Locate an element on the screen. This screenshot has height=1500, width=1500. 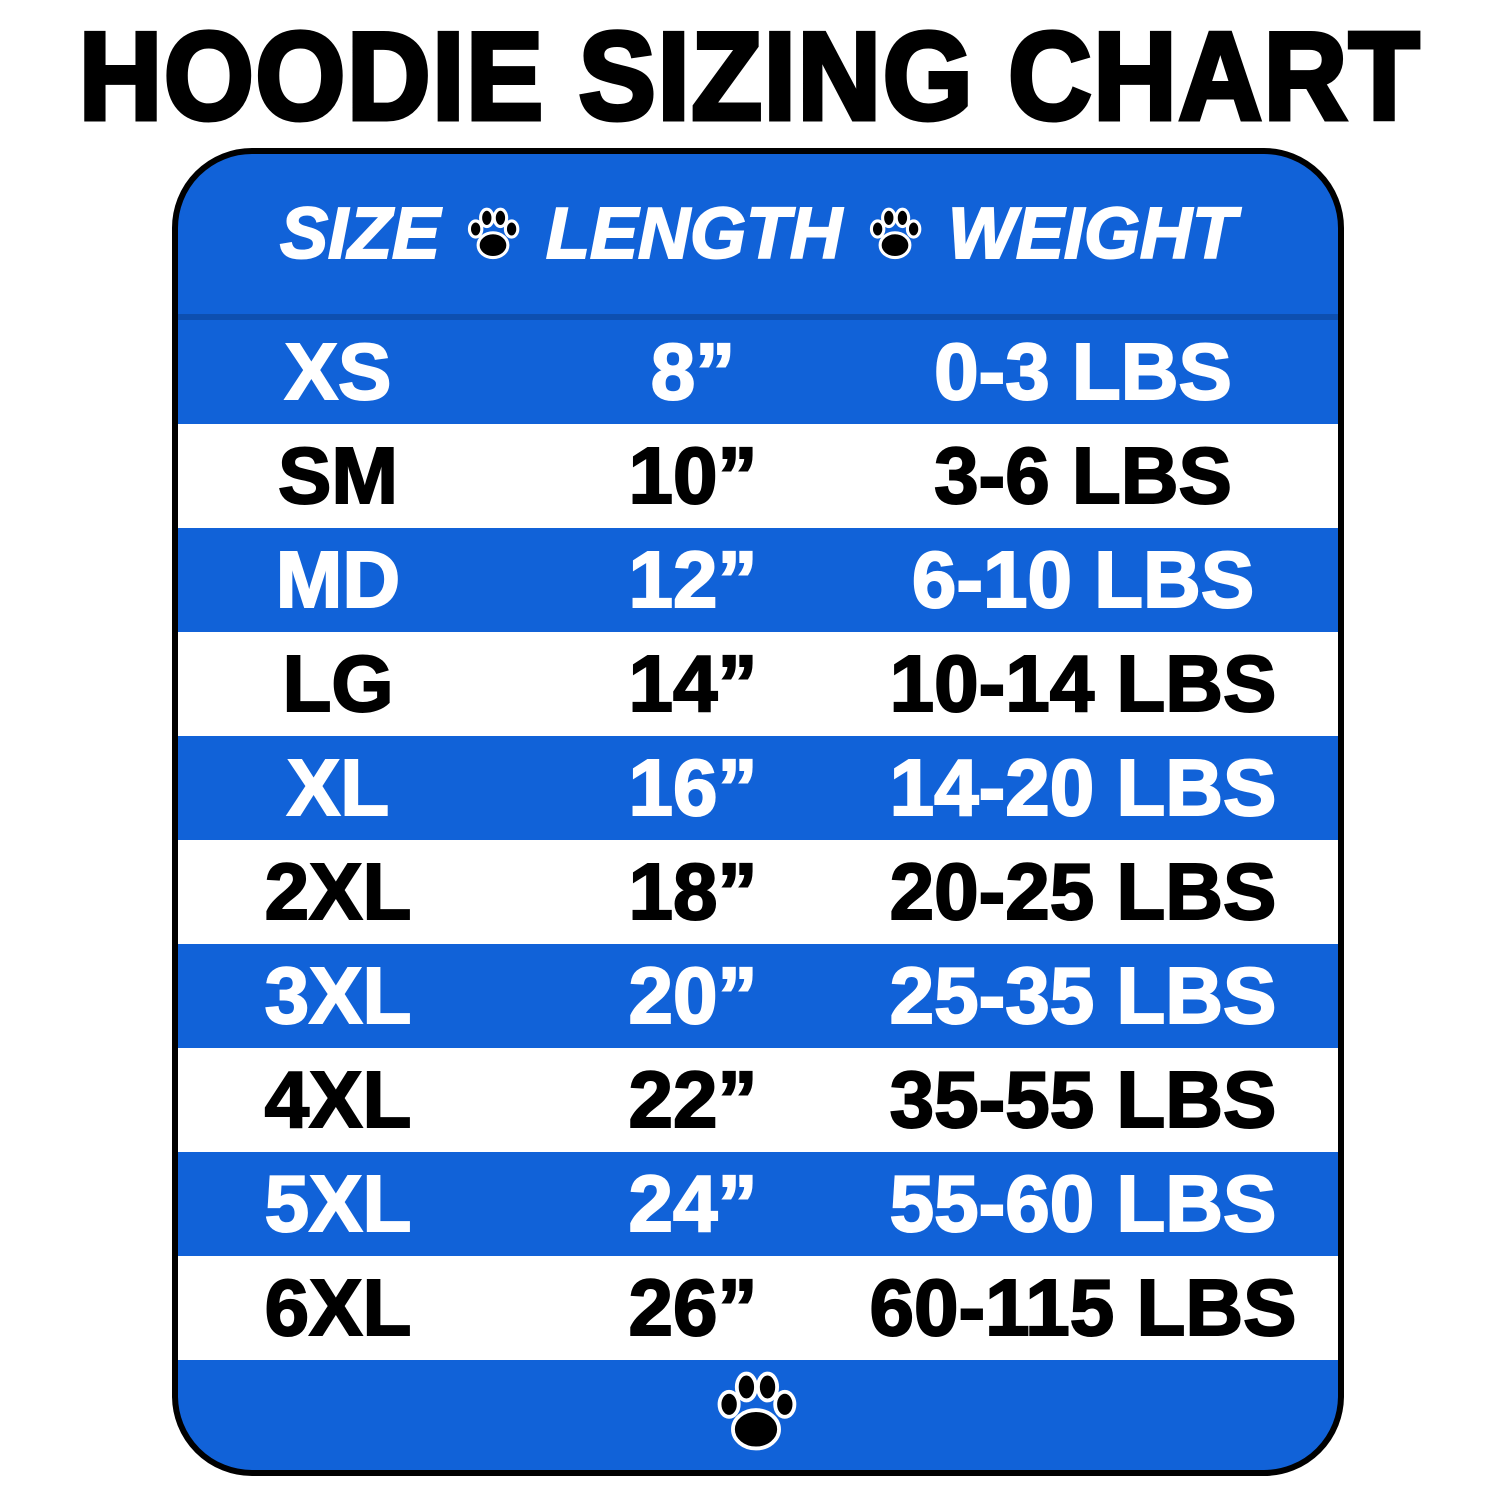
cell-size: SM is located at coordinates (338, 475).